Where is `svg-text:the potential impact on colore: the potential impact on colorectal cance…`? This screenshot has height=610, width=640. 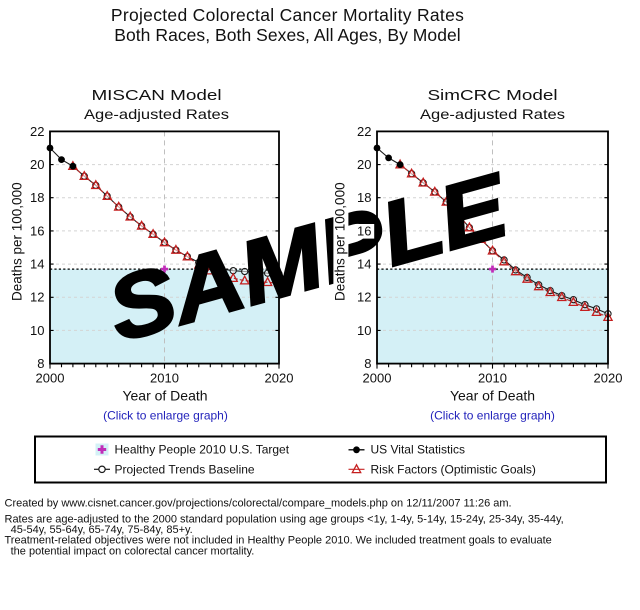 svg-text:the potential impact on colore: the potential impact on colorectal cance… is located at coordinates (130, 551).